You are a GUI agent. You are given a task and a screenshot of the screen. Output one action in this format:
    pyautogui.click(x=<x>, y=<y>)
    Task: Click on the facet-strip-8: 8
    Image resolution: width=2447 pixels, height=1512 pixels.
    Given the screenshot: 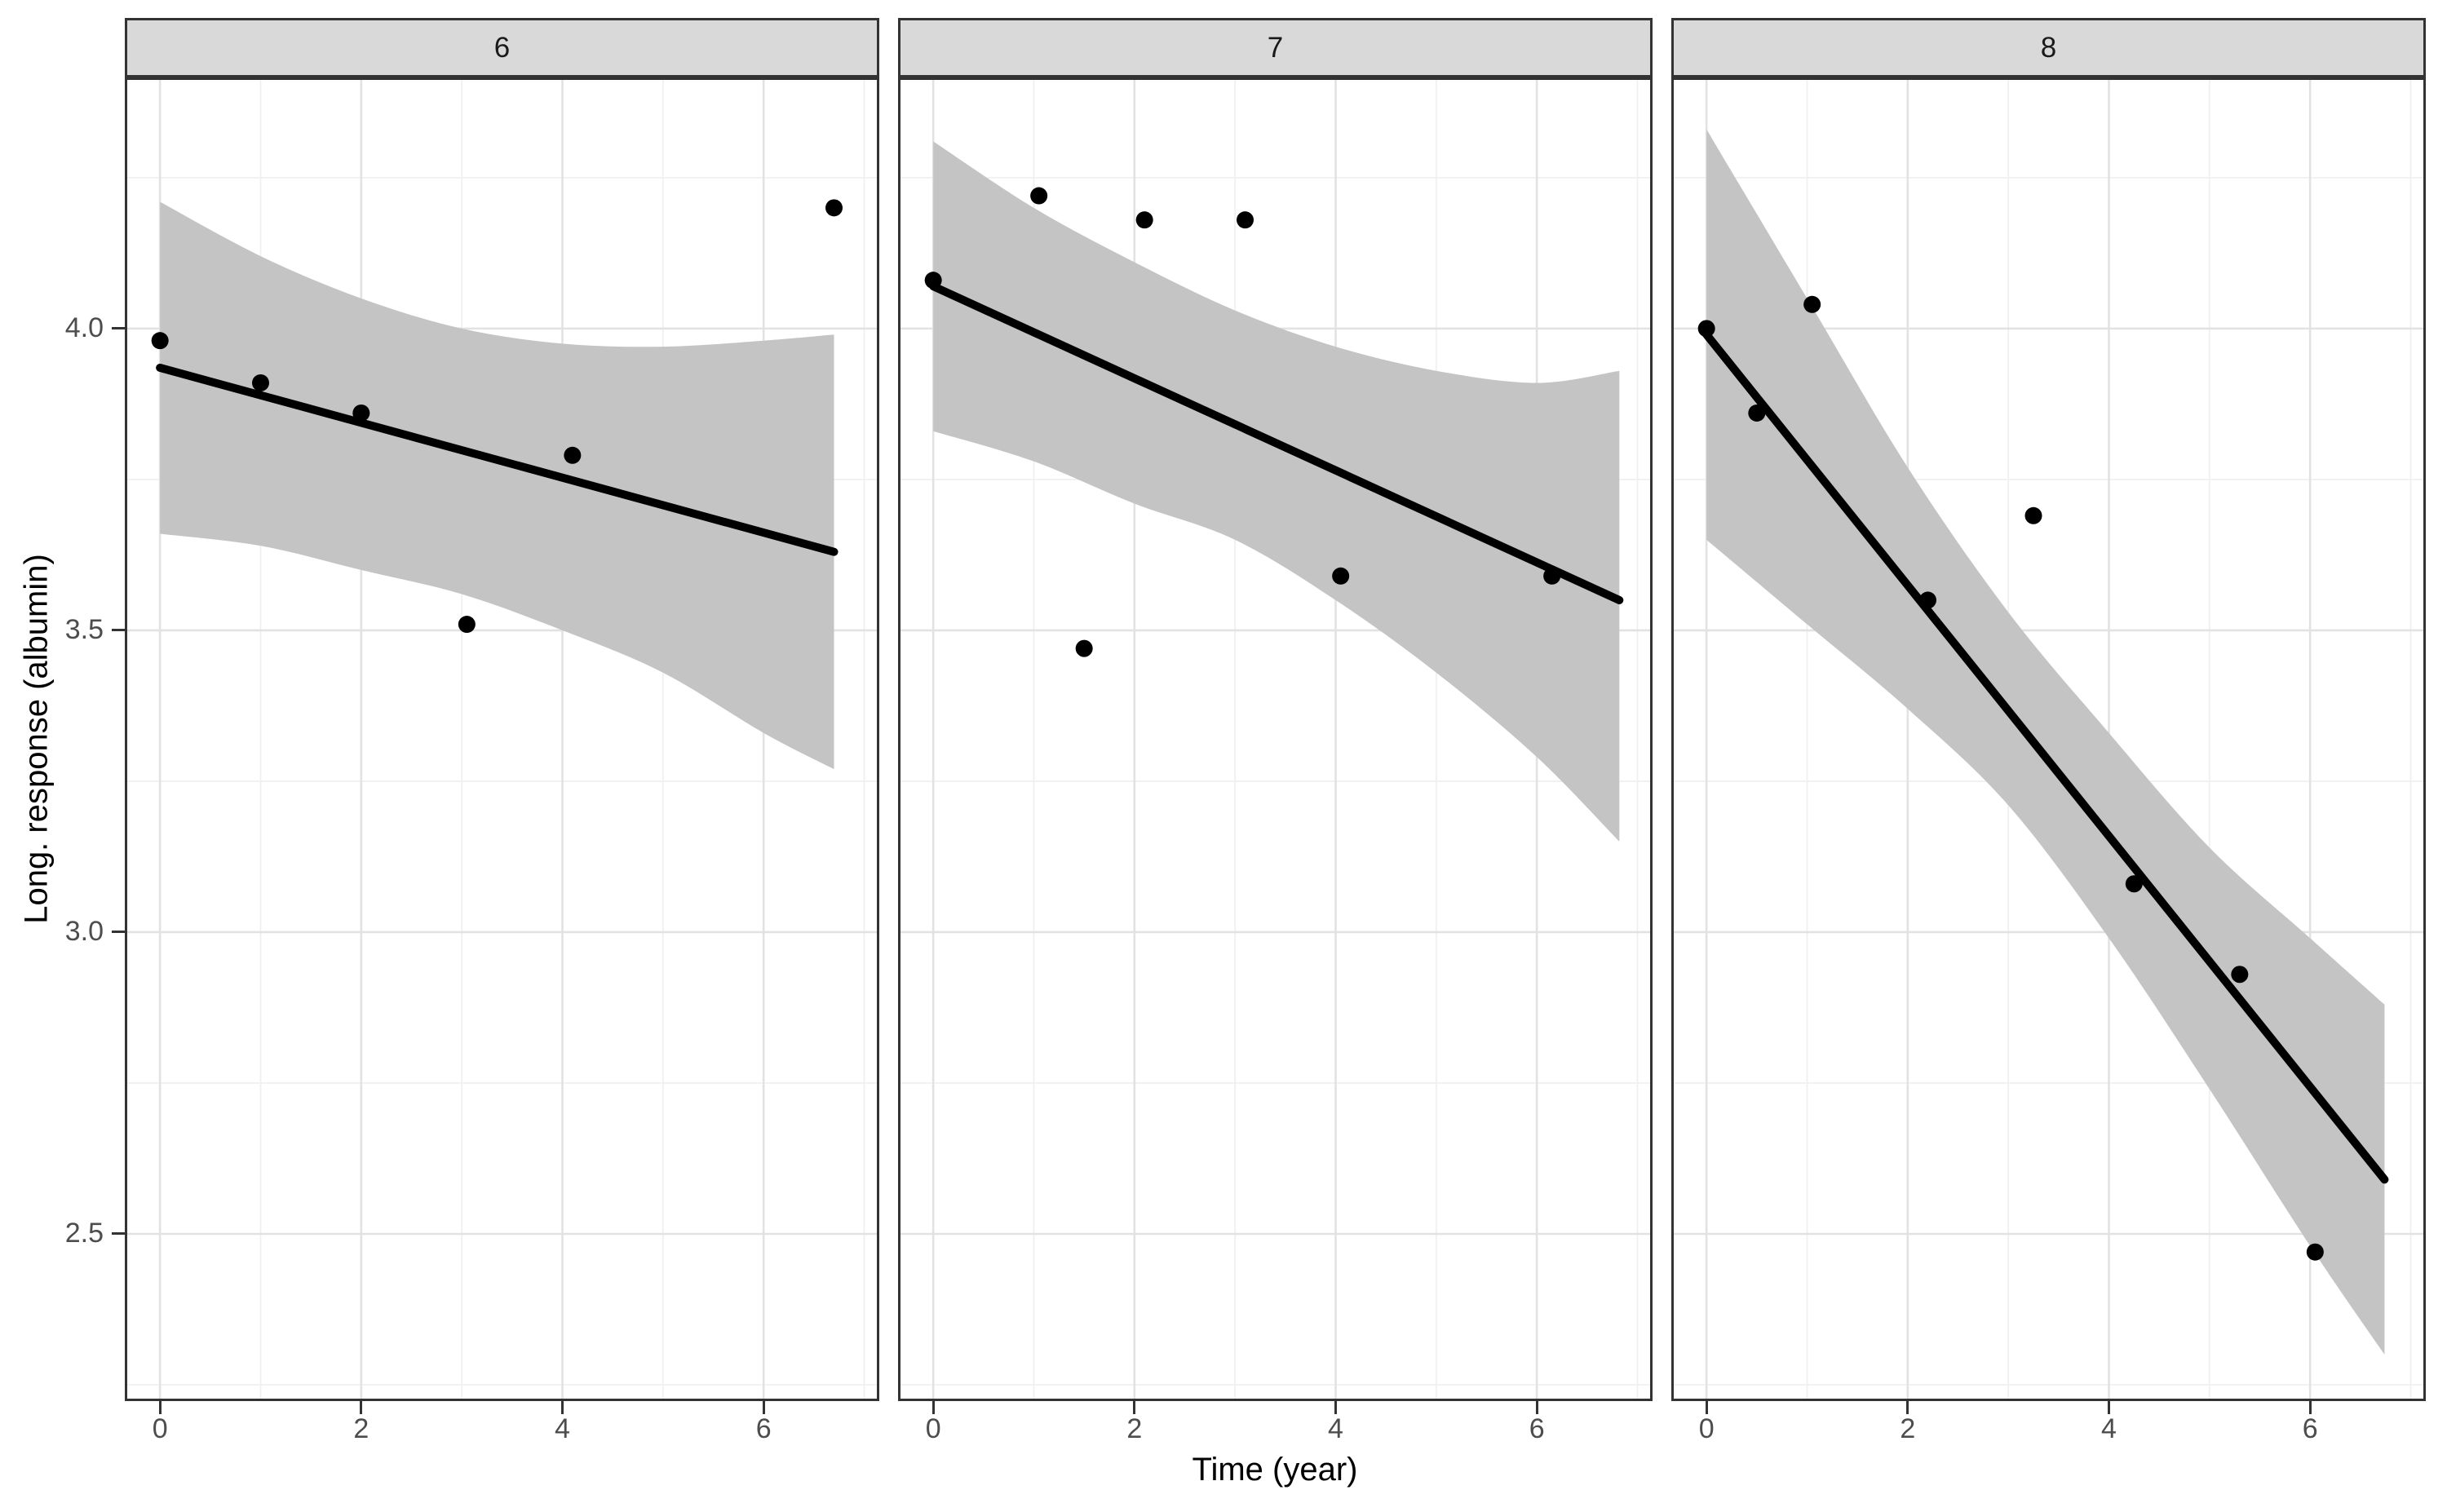 What is the action you would take?
    pyautogui.click(x=2048, y=47)
    